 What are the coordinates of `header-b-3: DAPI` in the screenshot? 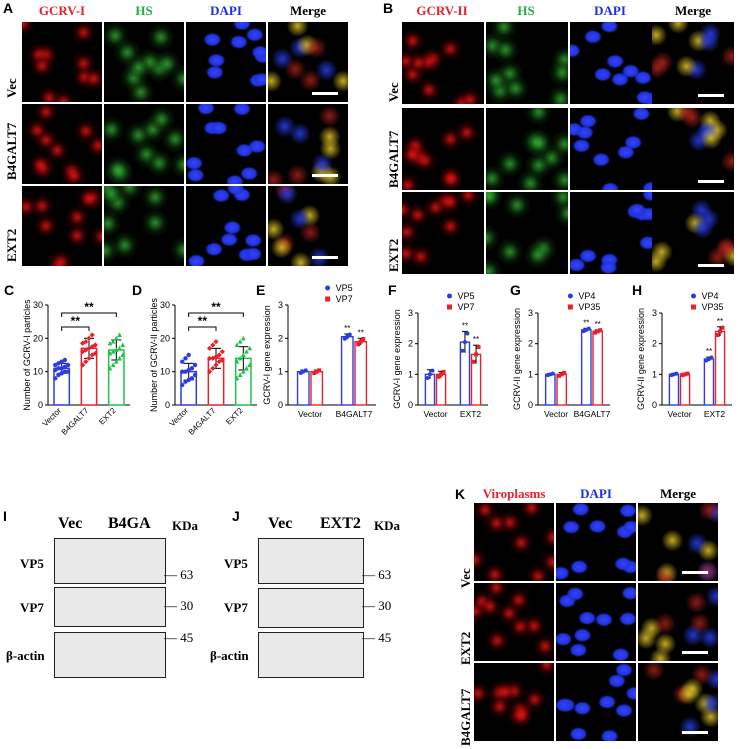 It's located at (610, 10).